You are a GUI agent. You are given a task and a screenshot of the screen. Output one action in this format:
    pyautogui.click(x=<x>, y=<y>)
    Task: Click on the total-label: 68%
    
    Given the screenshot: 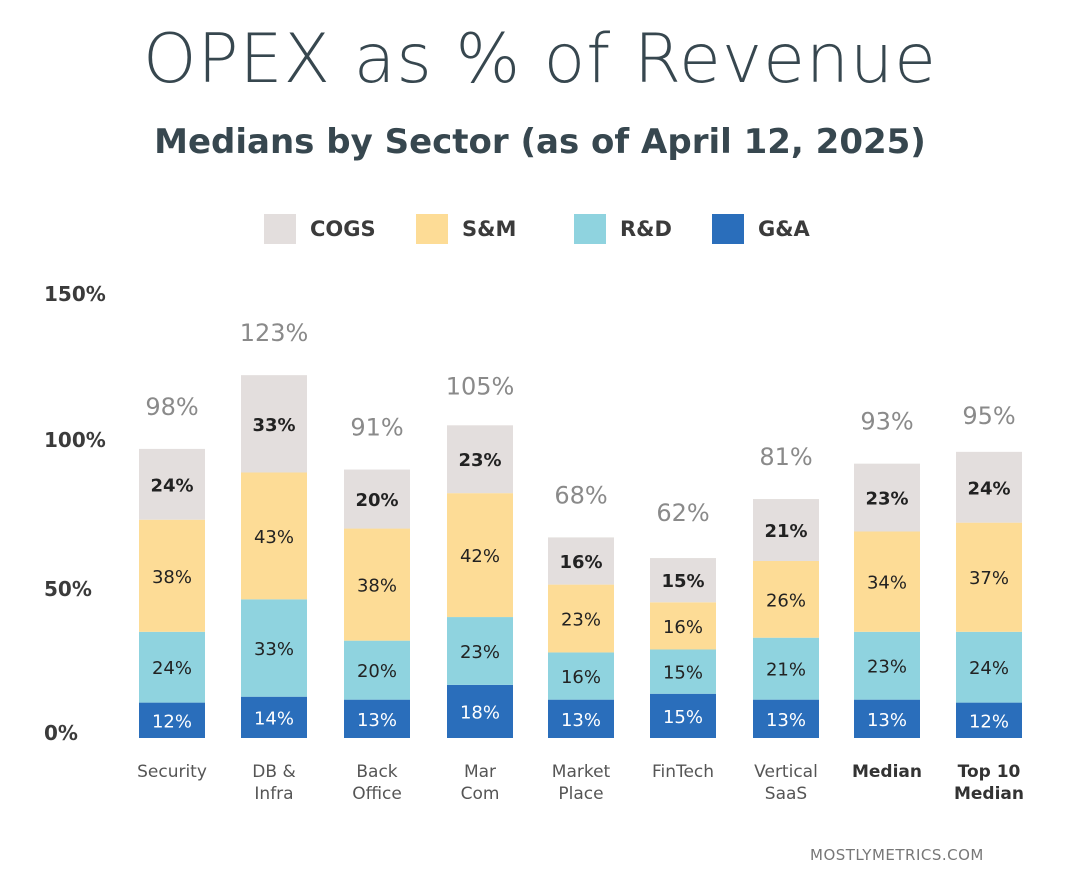 What is the action you would take?
    pyautogui.click(x=580, y=495)
    